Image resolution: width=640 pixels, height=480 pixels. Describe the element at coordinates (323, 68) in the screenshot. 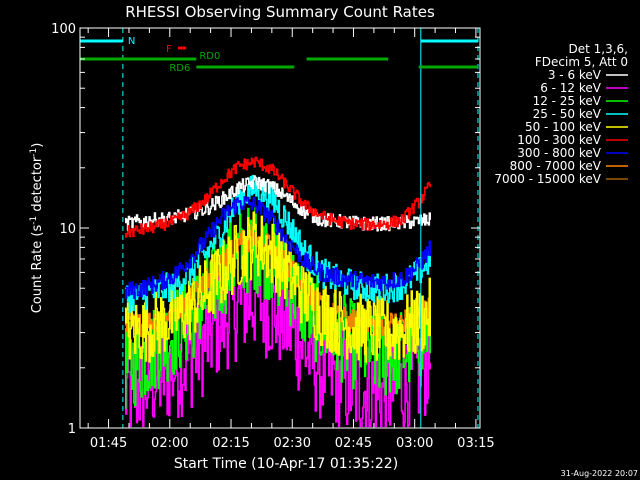

I see `flag-rd6: RD6` at that location.